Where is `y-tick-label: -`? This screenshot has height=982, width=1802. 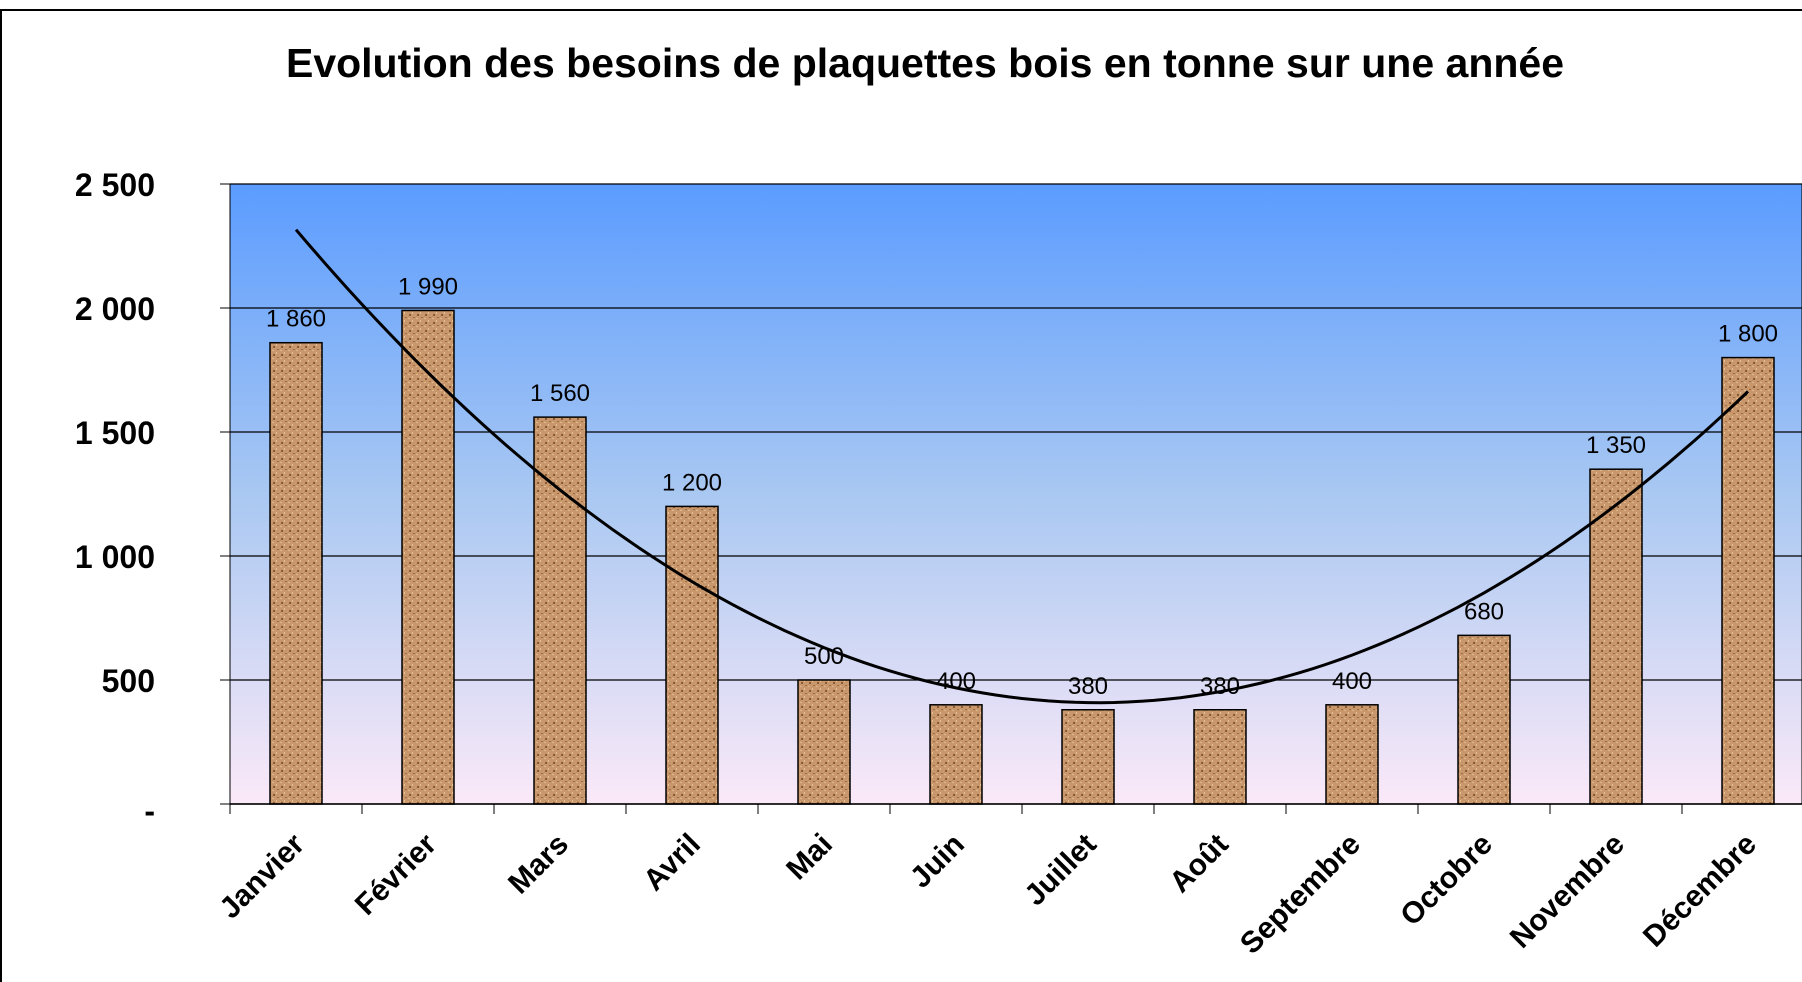
y-tick-label: - is located at coordinates (149, 811).